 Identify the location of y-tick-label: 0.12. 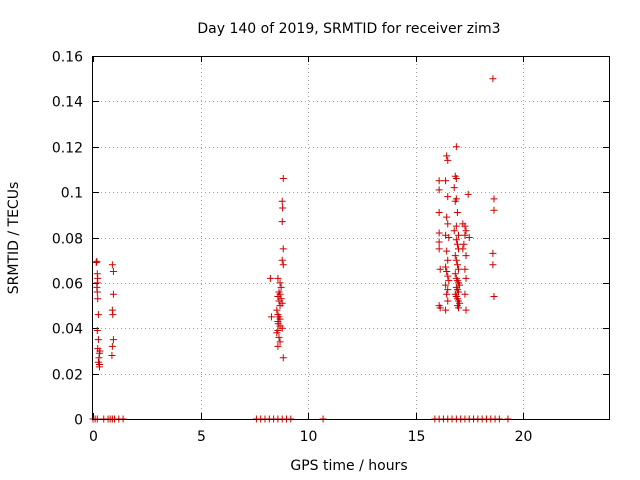
(67, 149).